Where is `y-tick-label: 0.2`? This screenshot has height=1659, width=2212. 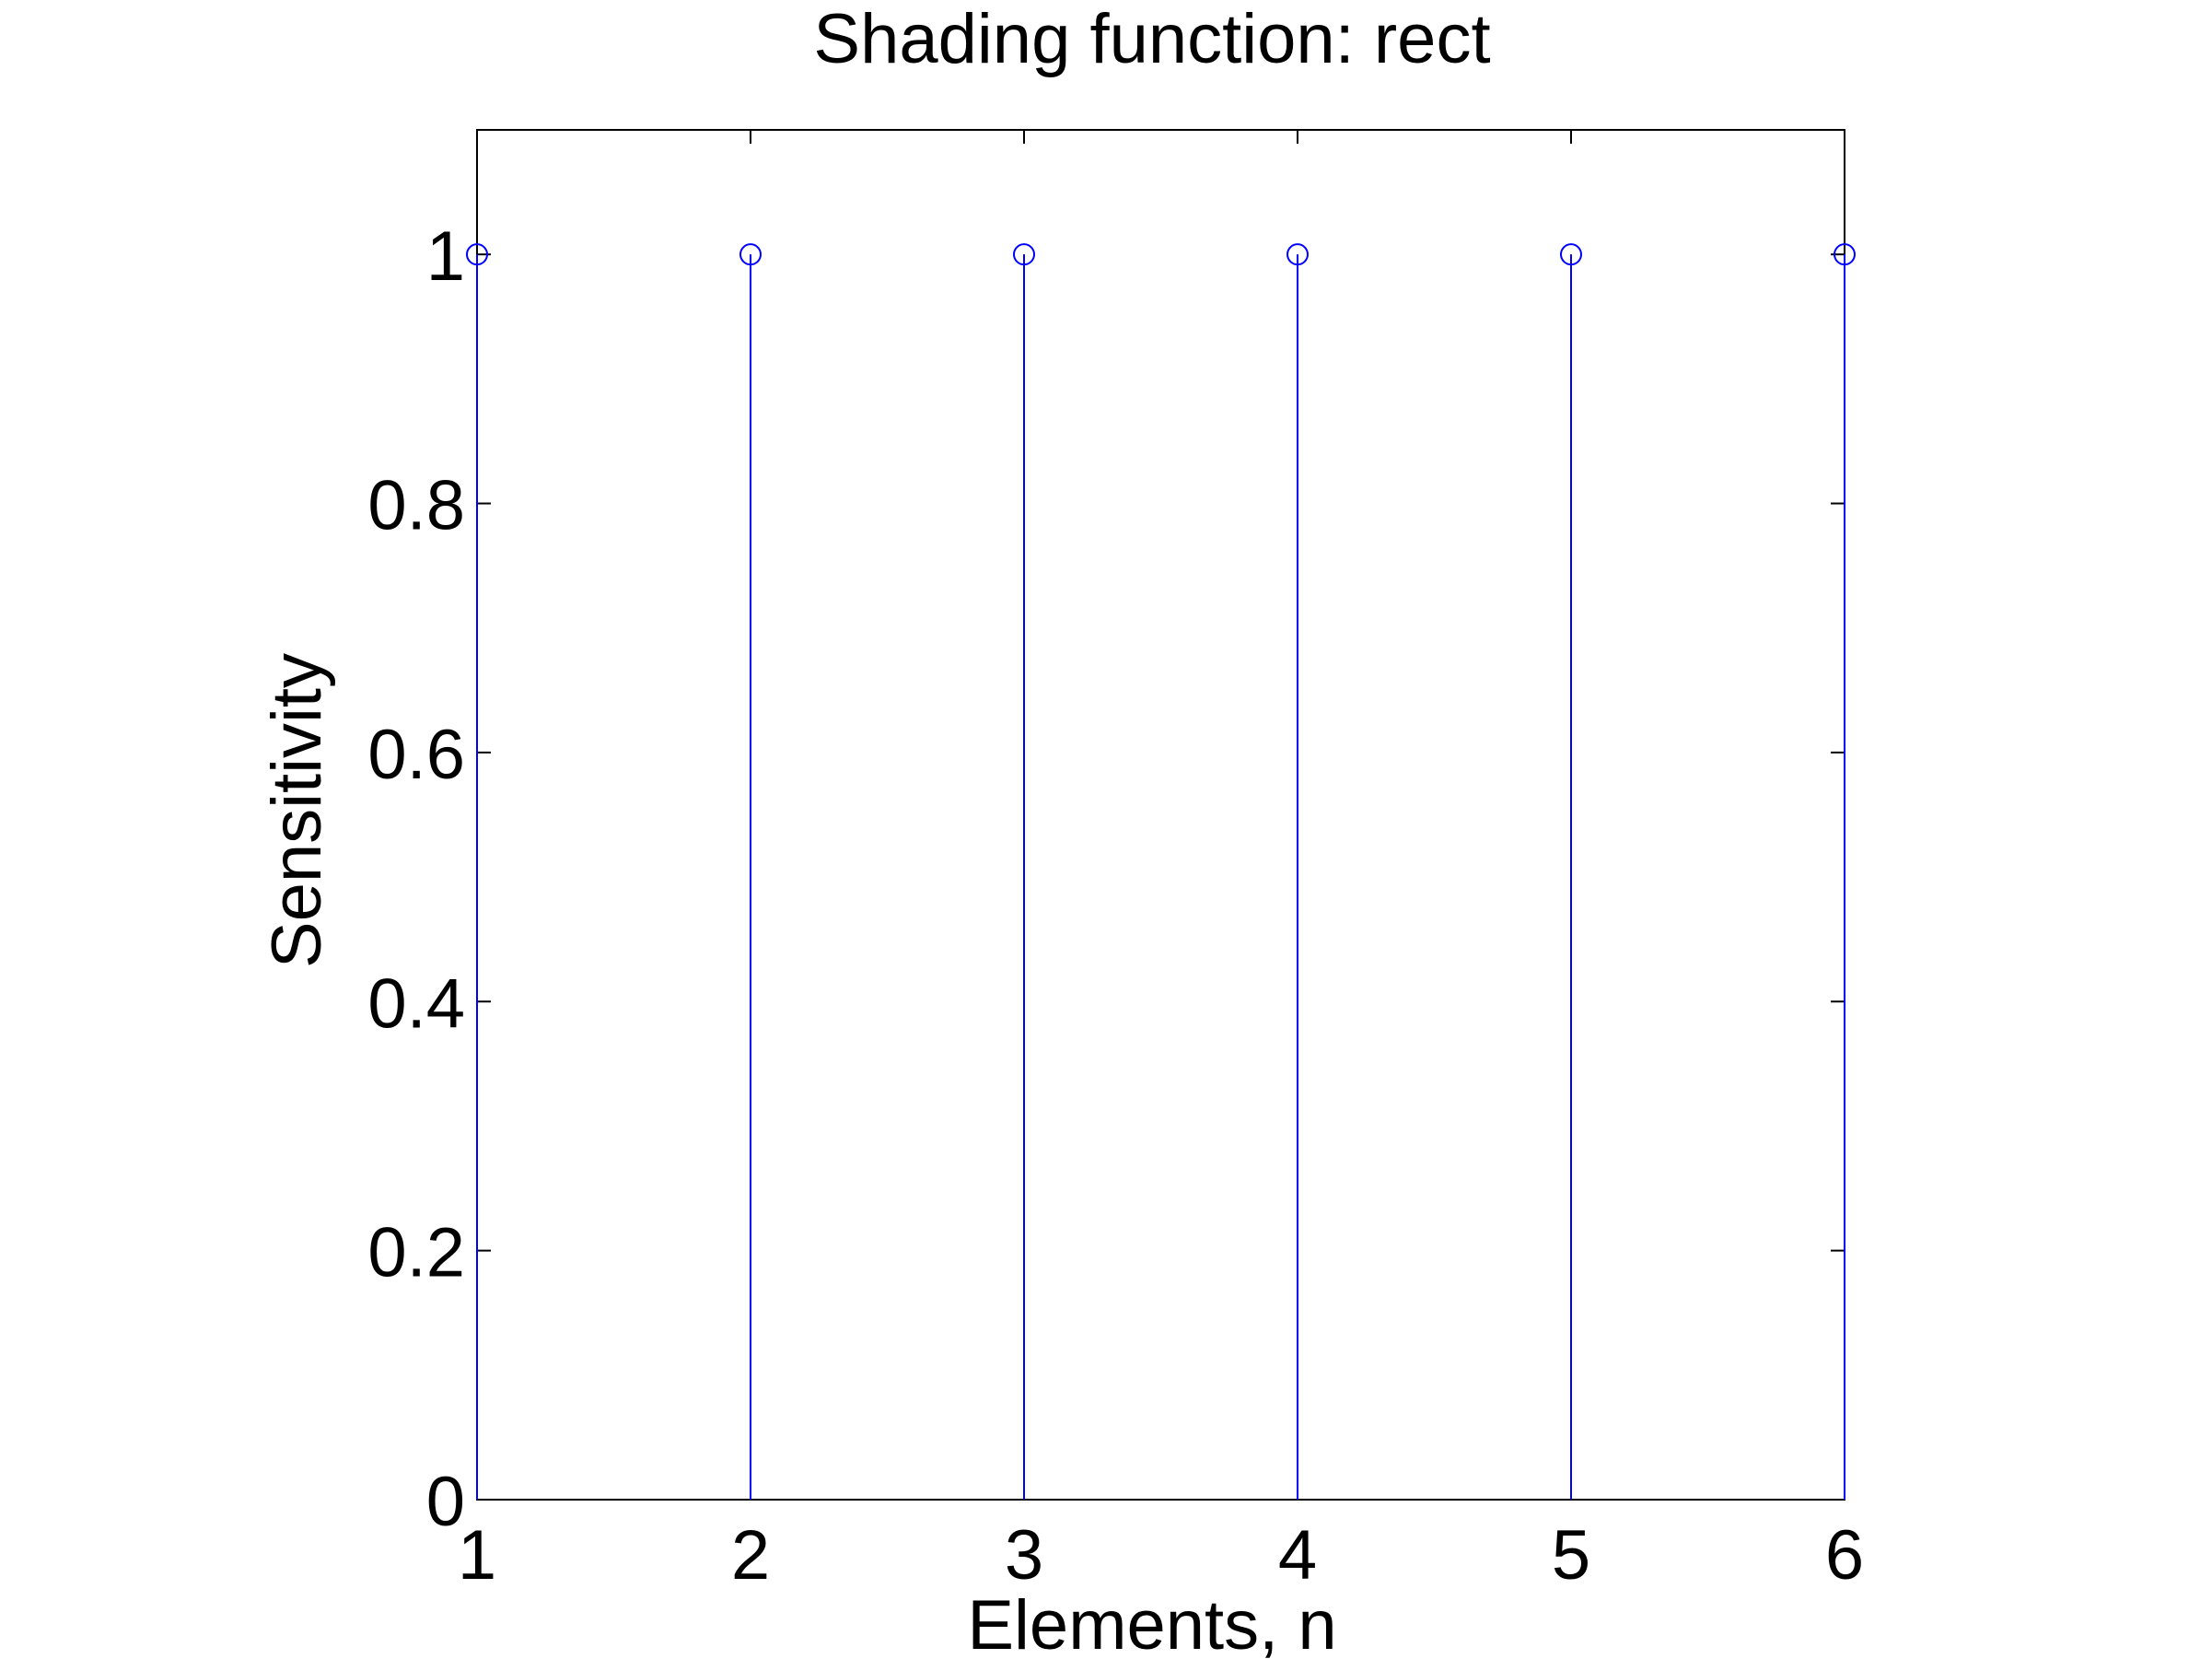 y-tick-label: 0.2 is located at coordinates (416, 1253).